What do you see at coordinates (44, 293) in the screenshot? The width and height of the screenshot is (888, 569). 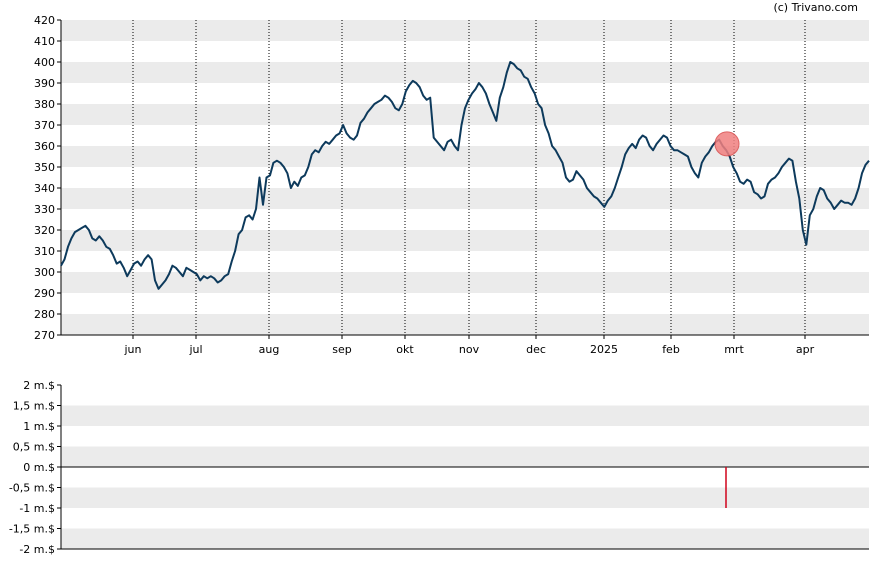 I see `price-y-tick-label: 290` at bounding box center [44, 293].